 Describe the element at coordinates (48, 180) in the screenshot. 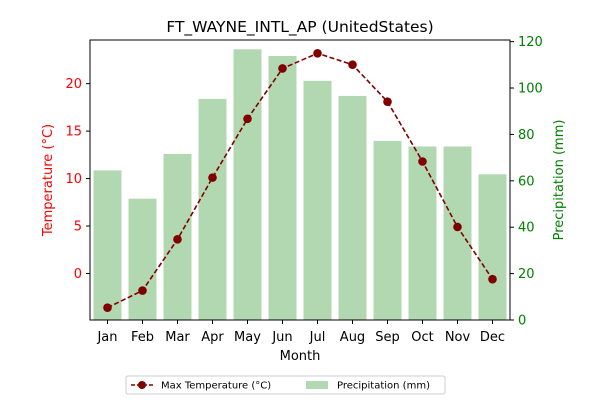

I see `left-axis-label: Temperature (°C)` at that location.